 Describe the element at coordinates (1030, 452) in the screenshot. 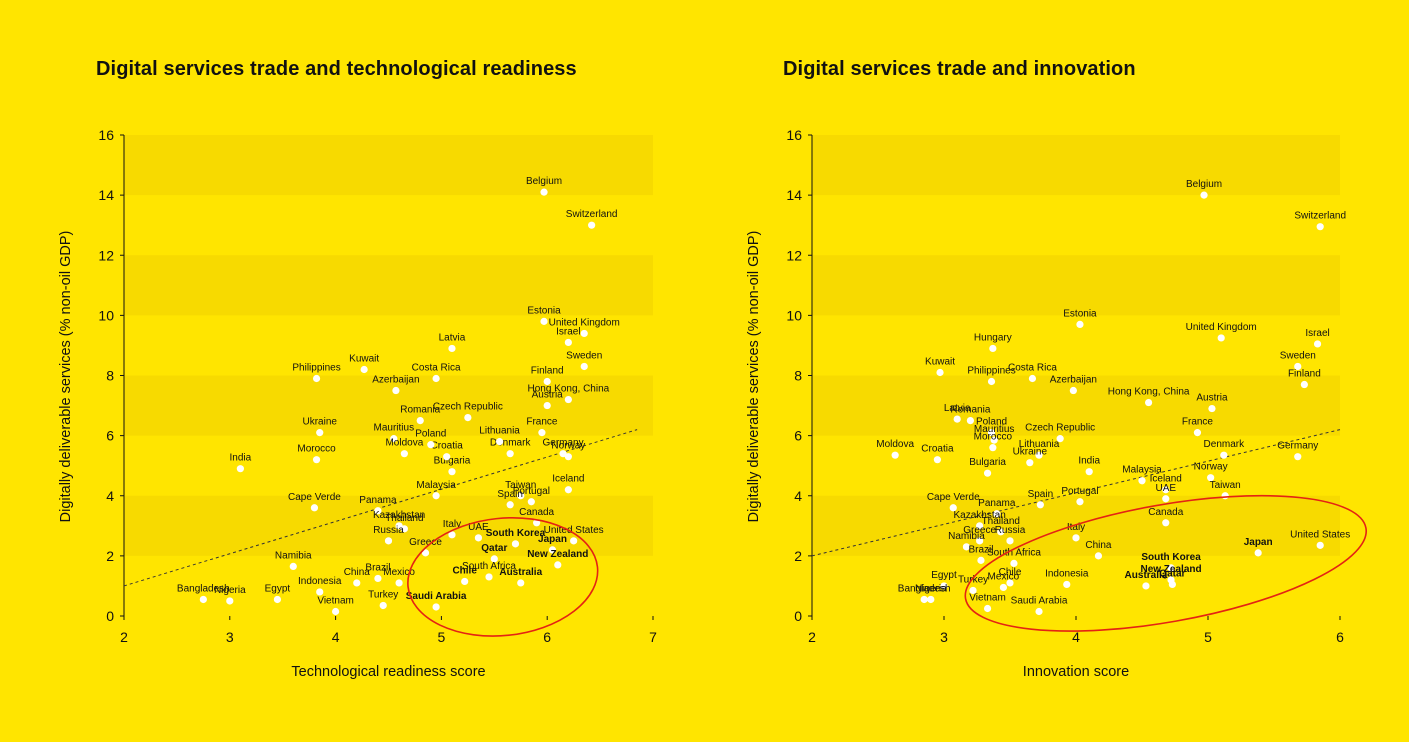

I see `chart2-point-label-ukraine: Ukraine` at that location.